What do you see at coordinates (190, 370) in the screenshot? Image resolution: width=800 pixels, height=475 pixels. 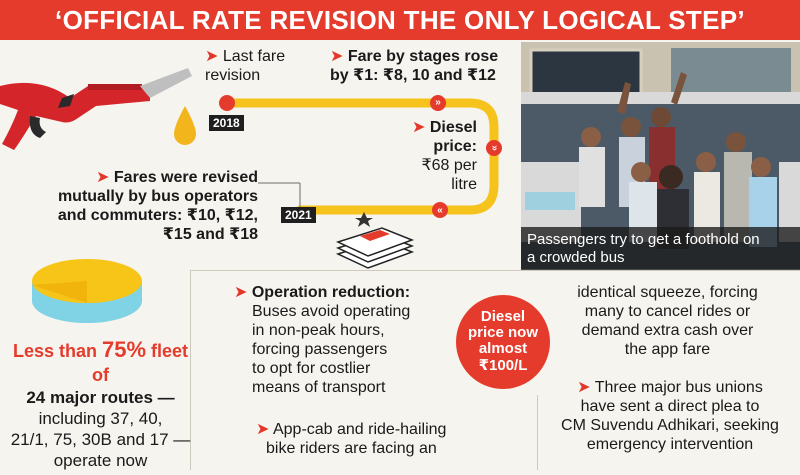 I see `vertical-divider-left` at bounding box center [190, 370].